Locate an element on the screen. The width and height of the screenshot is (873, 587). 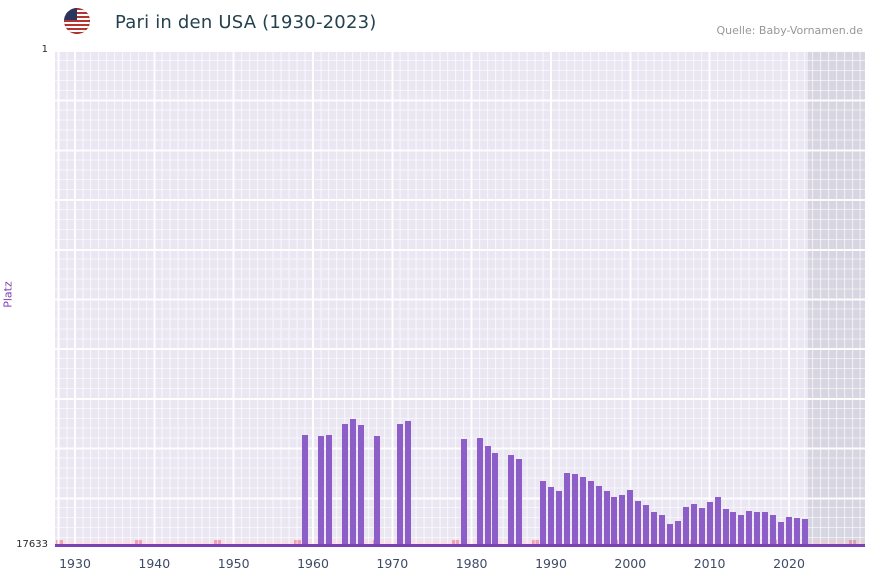
bar-2015 is located at coordinates (749, 528).